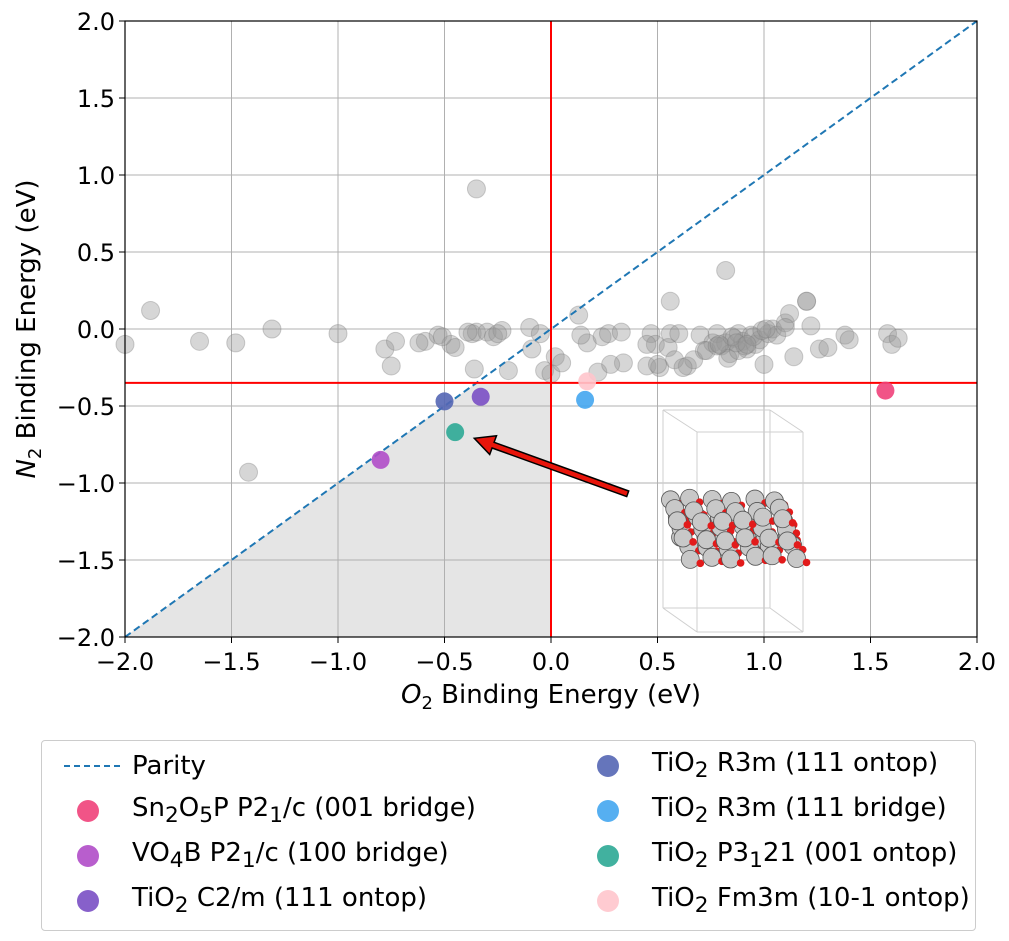 The width and height of the screenshot is (1009, 941). What do you see at coordinates (169, 766) in the screenshot?
I see `legend-label: Parity` at bounding box center [169, 766].